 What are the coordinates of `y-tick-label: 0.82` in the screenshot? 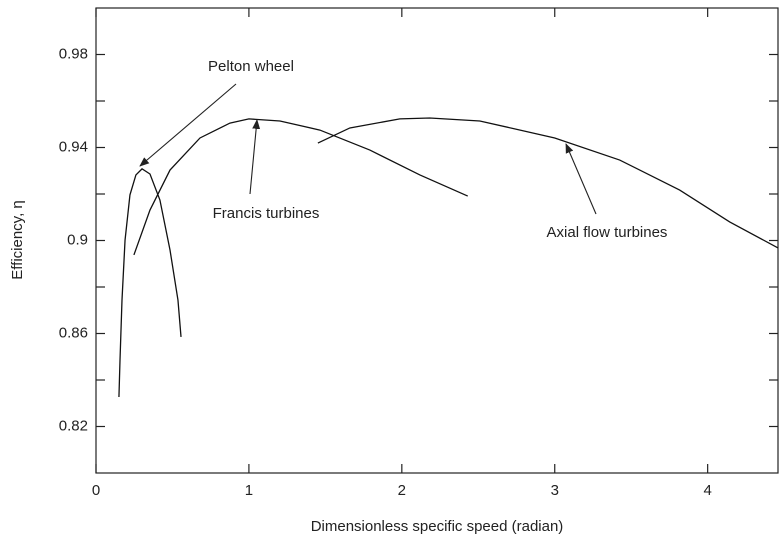 It's located at (73, 425).